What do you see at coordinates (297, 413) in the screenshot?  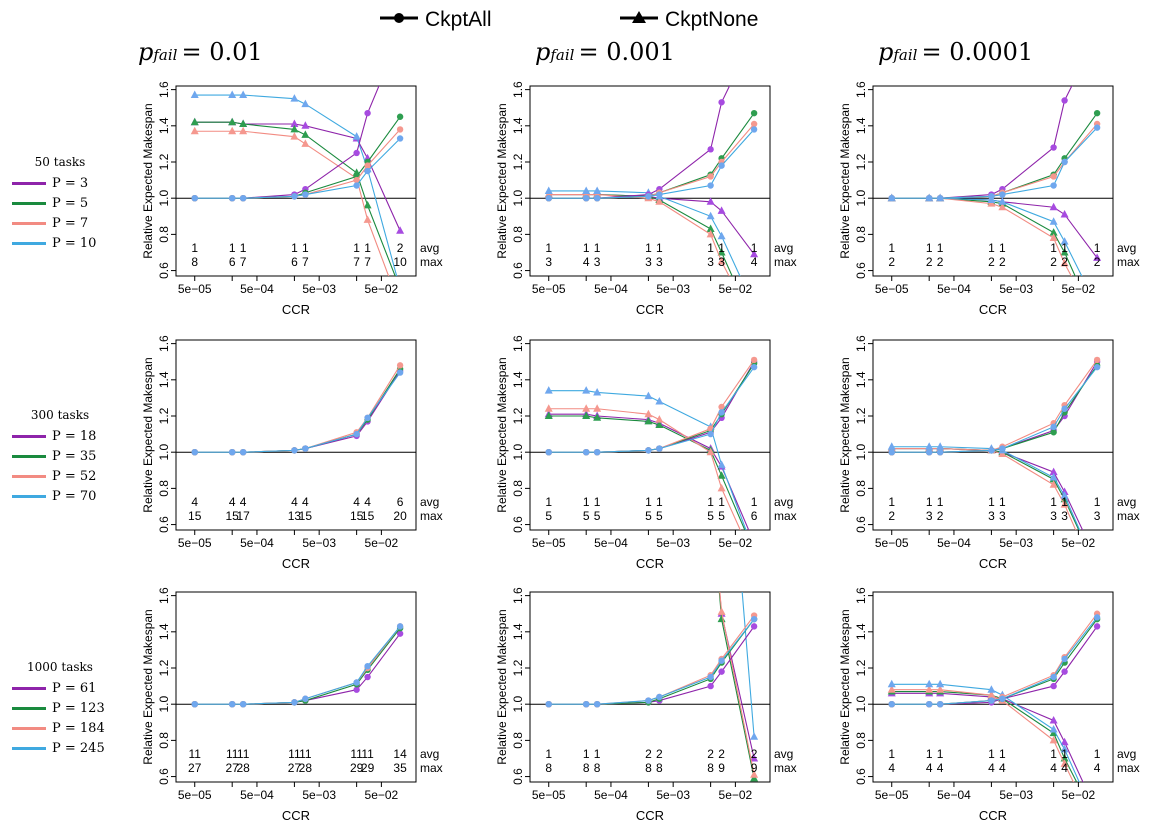 I see `ckptall-series-line` at bounding box center [297, 413].